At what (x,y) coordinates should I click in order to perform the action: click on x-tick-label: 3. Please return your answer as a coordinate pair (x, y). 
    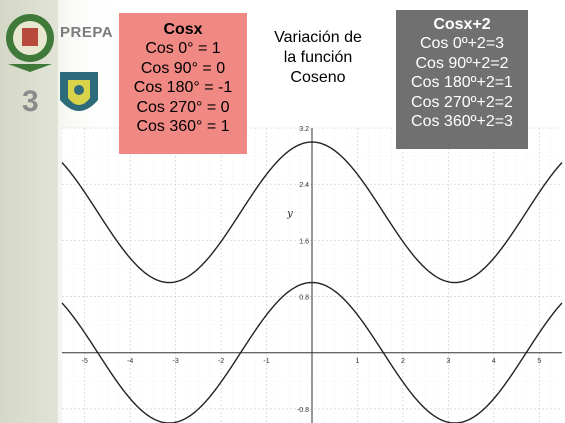
    Looking at the image, I should click on (448, 361).